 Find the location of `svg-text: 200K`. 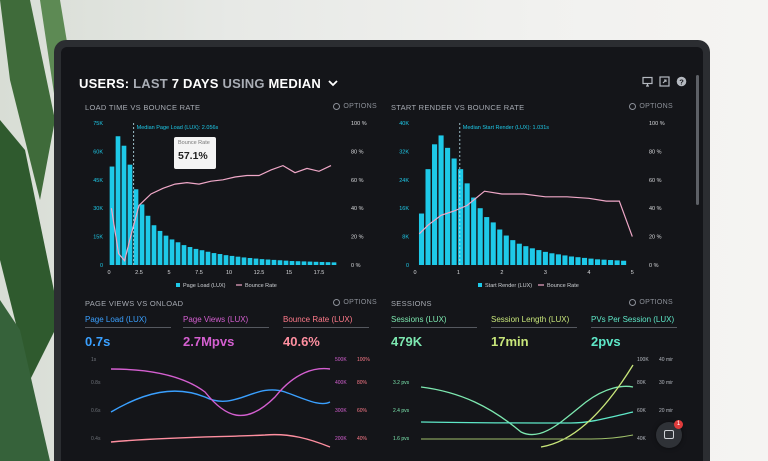

svg-text: 200K is located at coordinates (341, 439).